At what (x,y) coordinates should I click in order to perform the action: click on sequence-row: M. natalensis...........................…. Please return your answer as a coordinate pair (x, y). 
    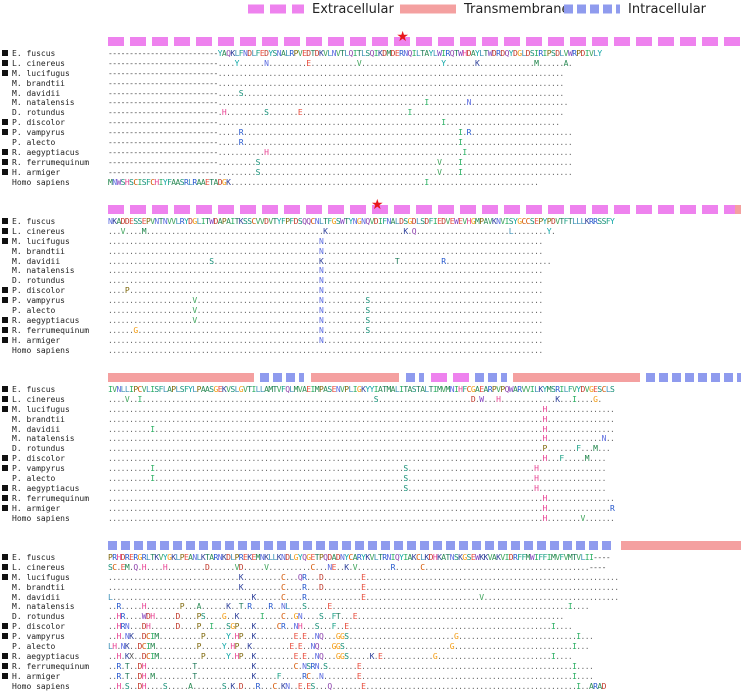
    Looking at the image, I should click on (371, 271).